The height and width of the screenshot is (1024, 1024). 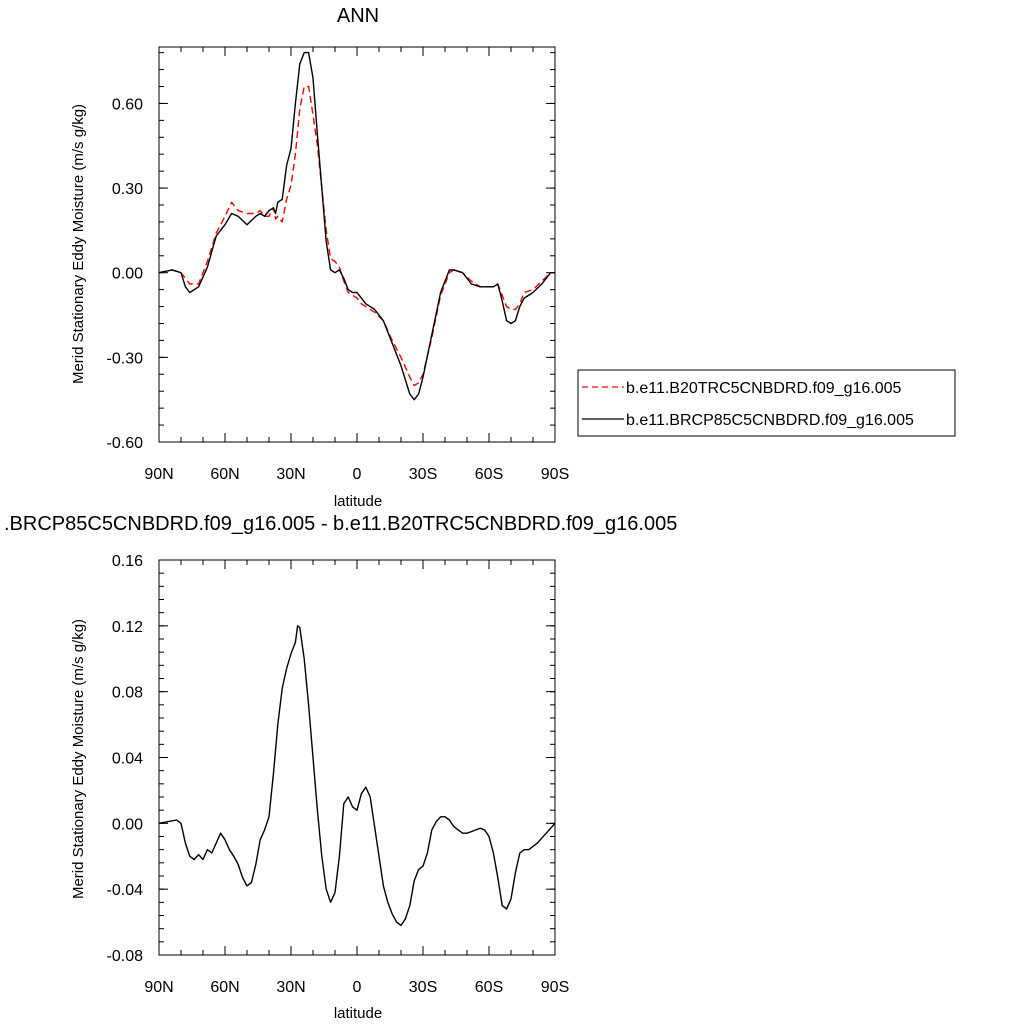 I want to click on y-tick-label: -0.04, so click(x=125, y=890).